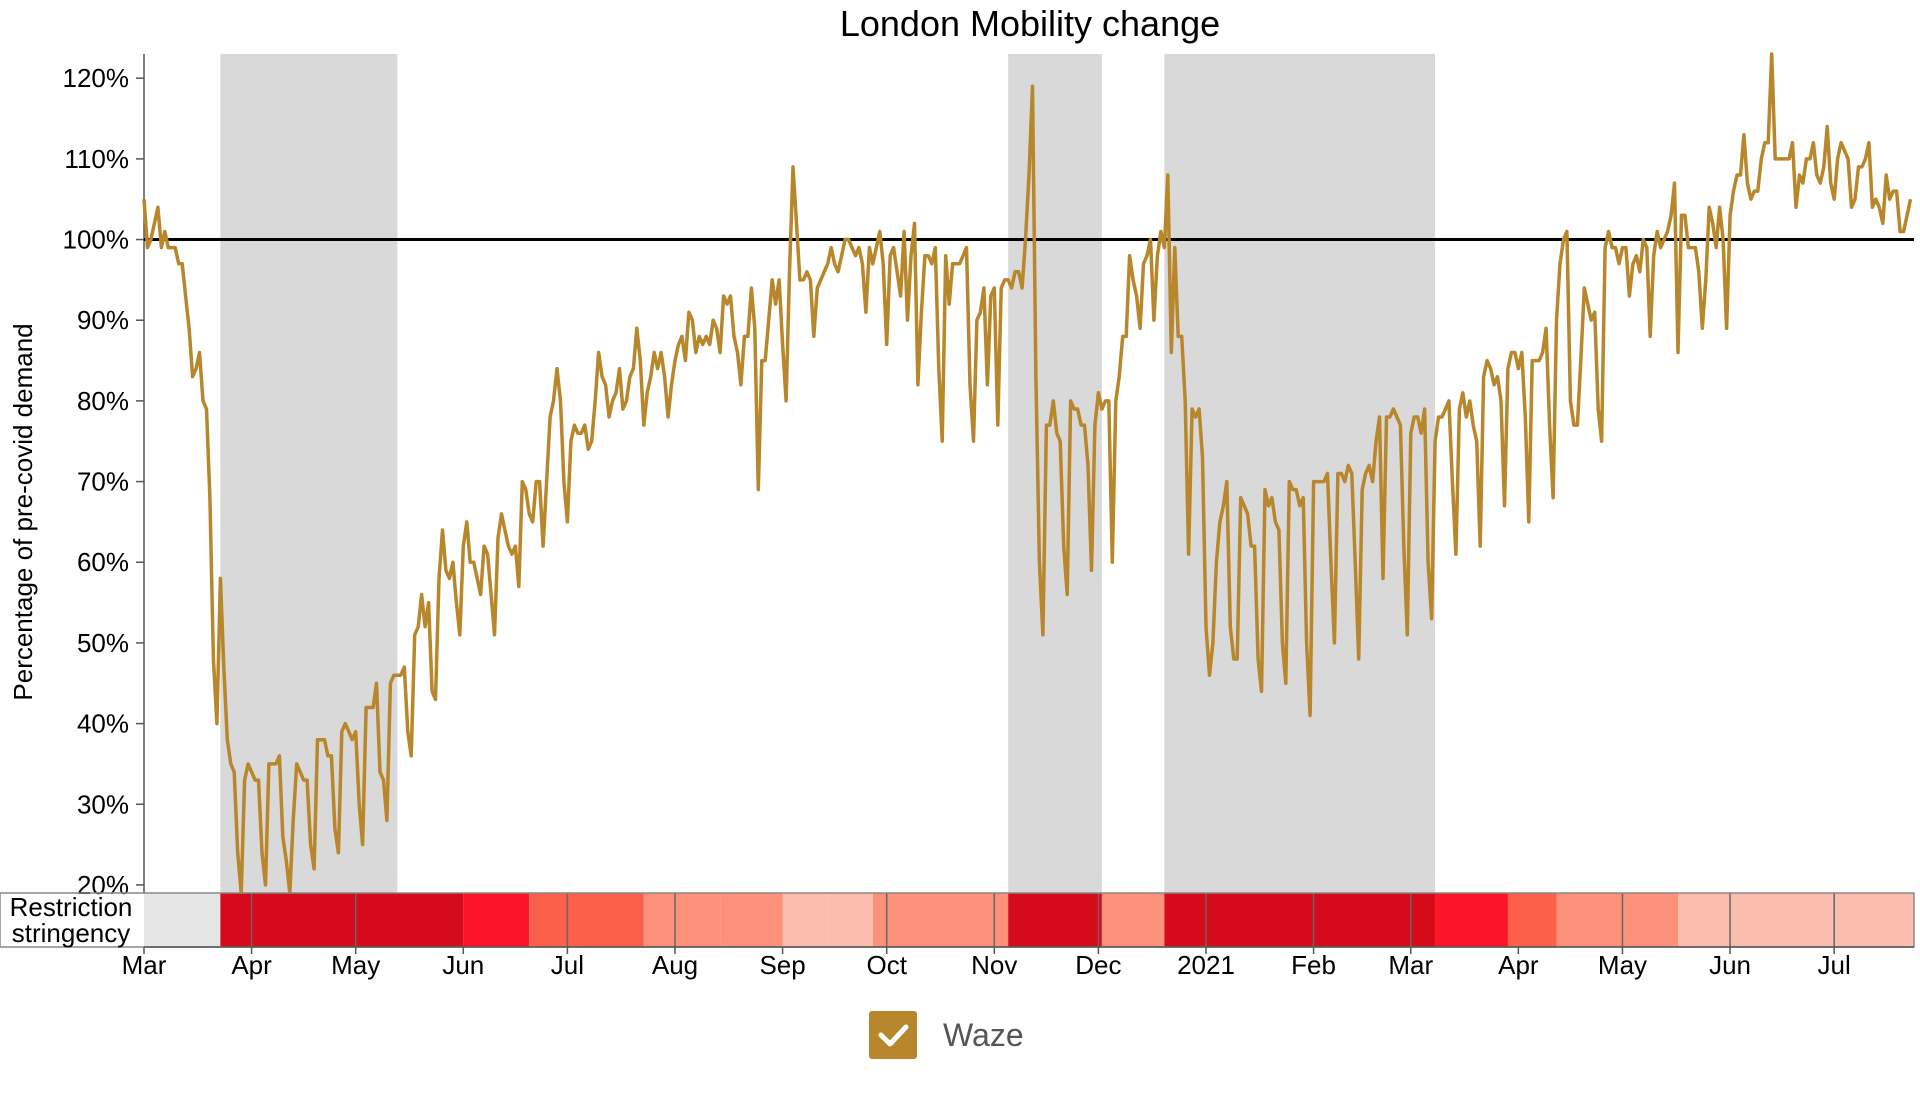 This screenshot has height=1094, width=1920. I want to click on x-tick-label-2: May, so click(355, 965).